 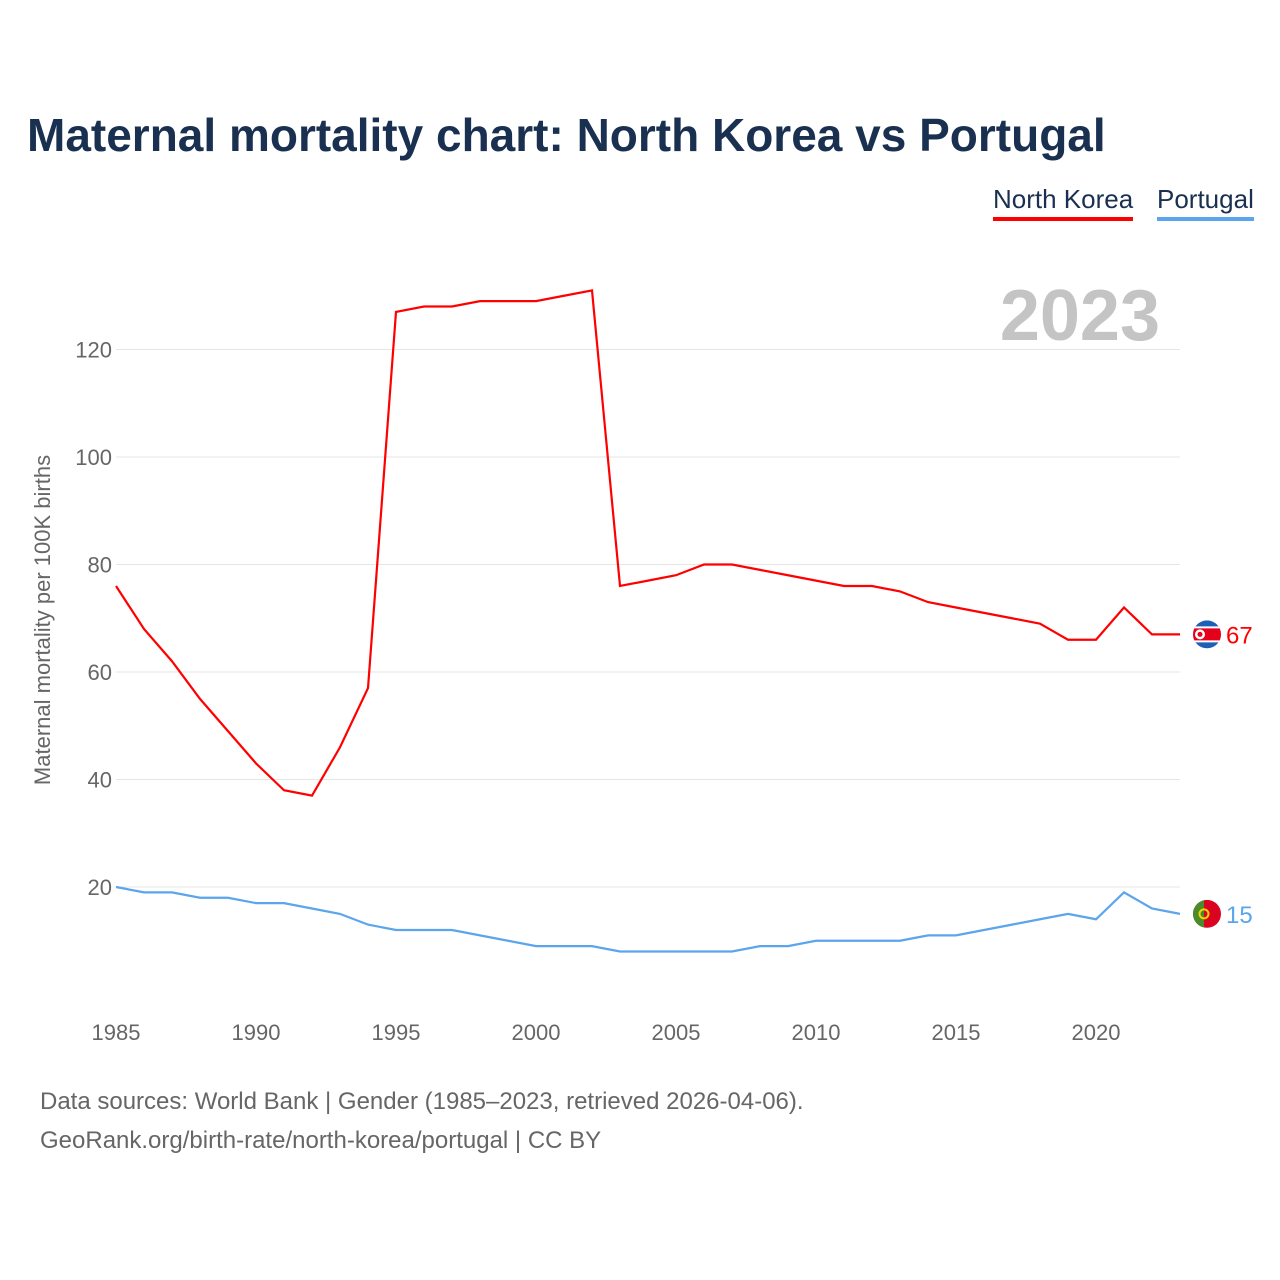 I want to click on y-tick-label: 40, so click(x=100, y=780).